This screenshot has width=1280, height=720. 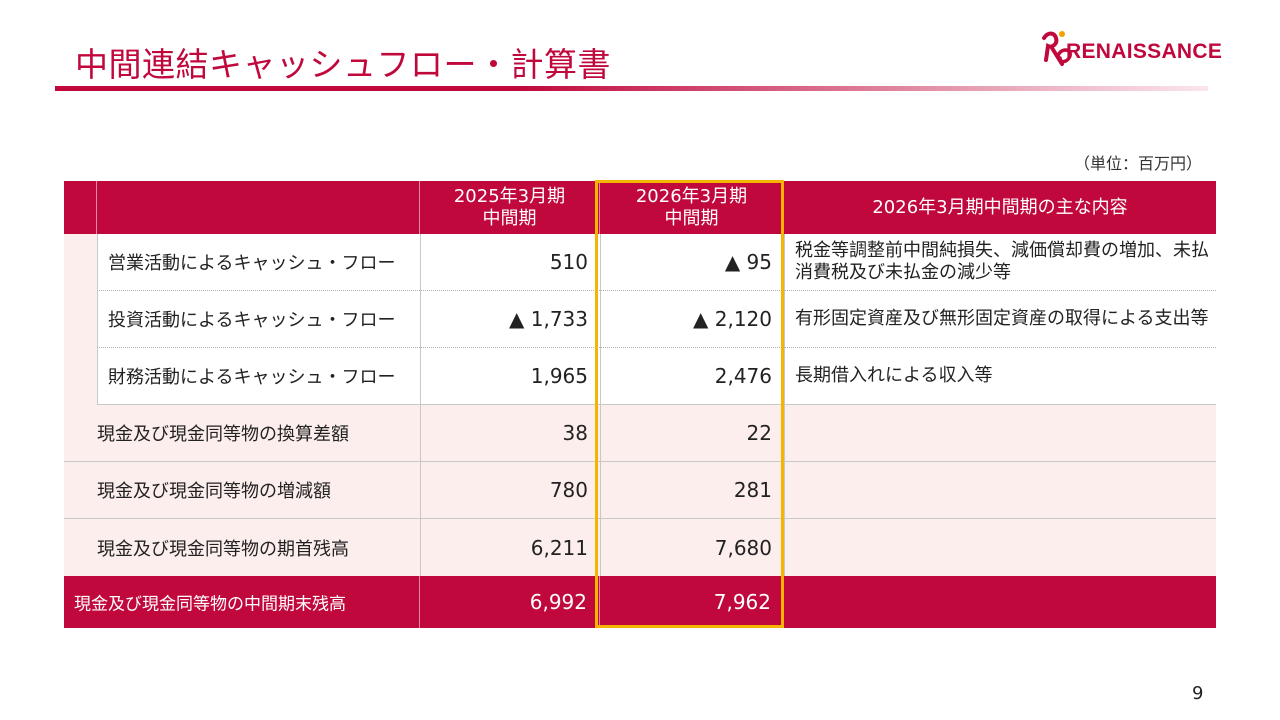 What do you see at coordinates (510, 433) in the screenshot?
I see `row-value-fy2025: 38` at bounding box center [510, 433].